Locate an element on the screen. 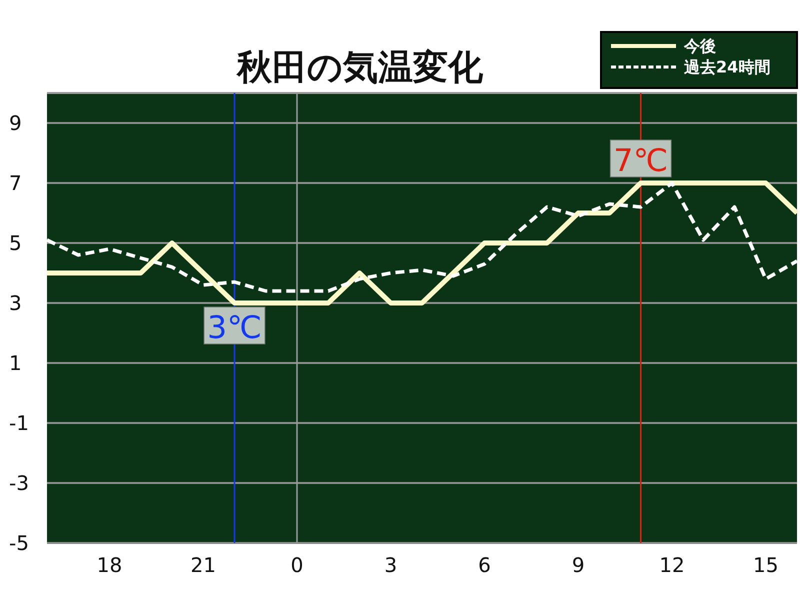 This screenshot has height=600, width=800. y-tick-label: 1 is located at coordinates (15, 363).